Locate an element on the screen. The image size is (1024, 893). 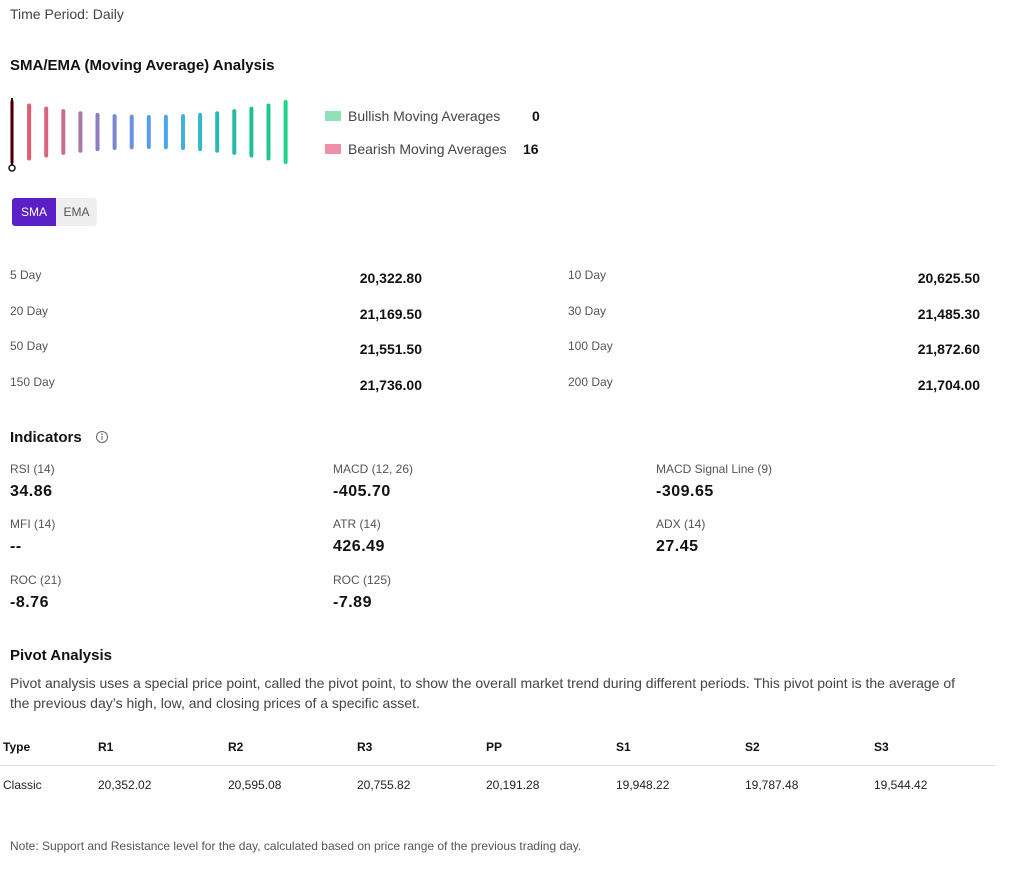
ma-value: 21,872.60 is located at coordinates (948, 349).